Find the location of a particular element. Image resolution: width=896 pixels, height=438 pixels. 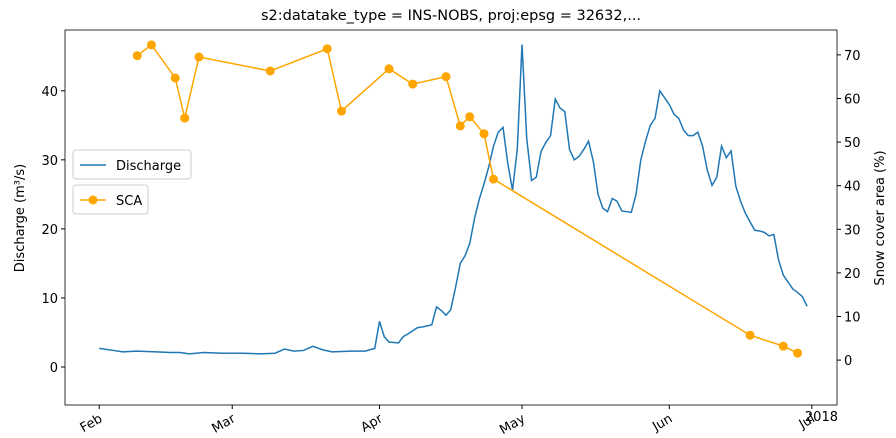

x-tick-label: Apr is located at coordinates (373, 422).